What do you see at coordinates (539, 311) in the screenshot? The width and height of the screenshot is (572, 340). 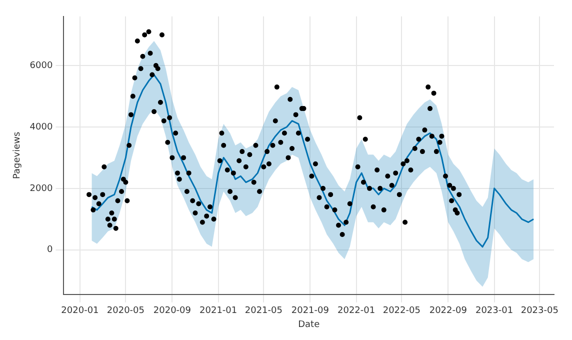 I see `x-tick-label: 2023-05` at bounding box center [539, 311].